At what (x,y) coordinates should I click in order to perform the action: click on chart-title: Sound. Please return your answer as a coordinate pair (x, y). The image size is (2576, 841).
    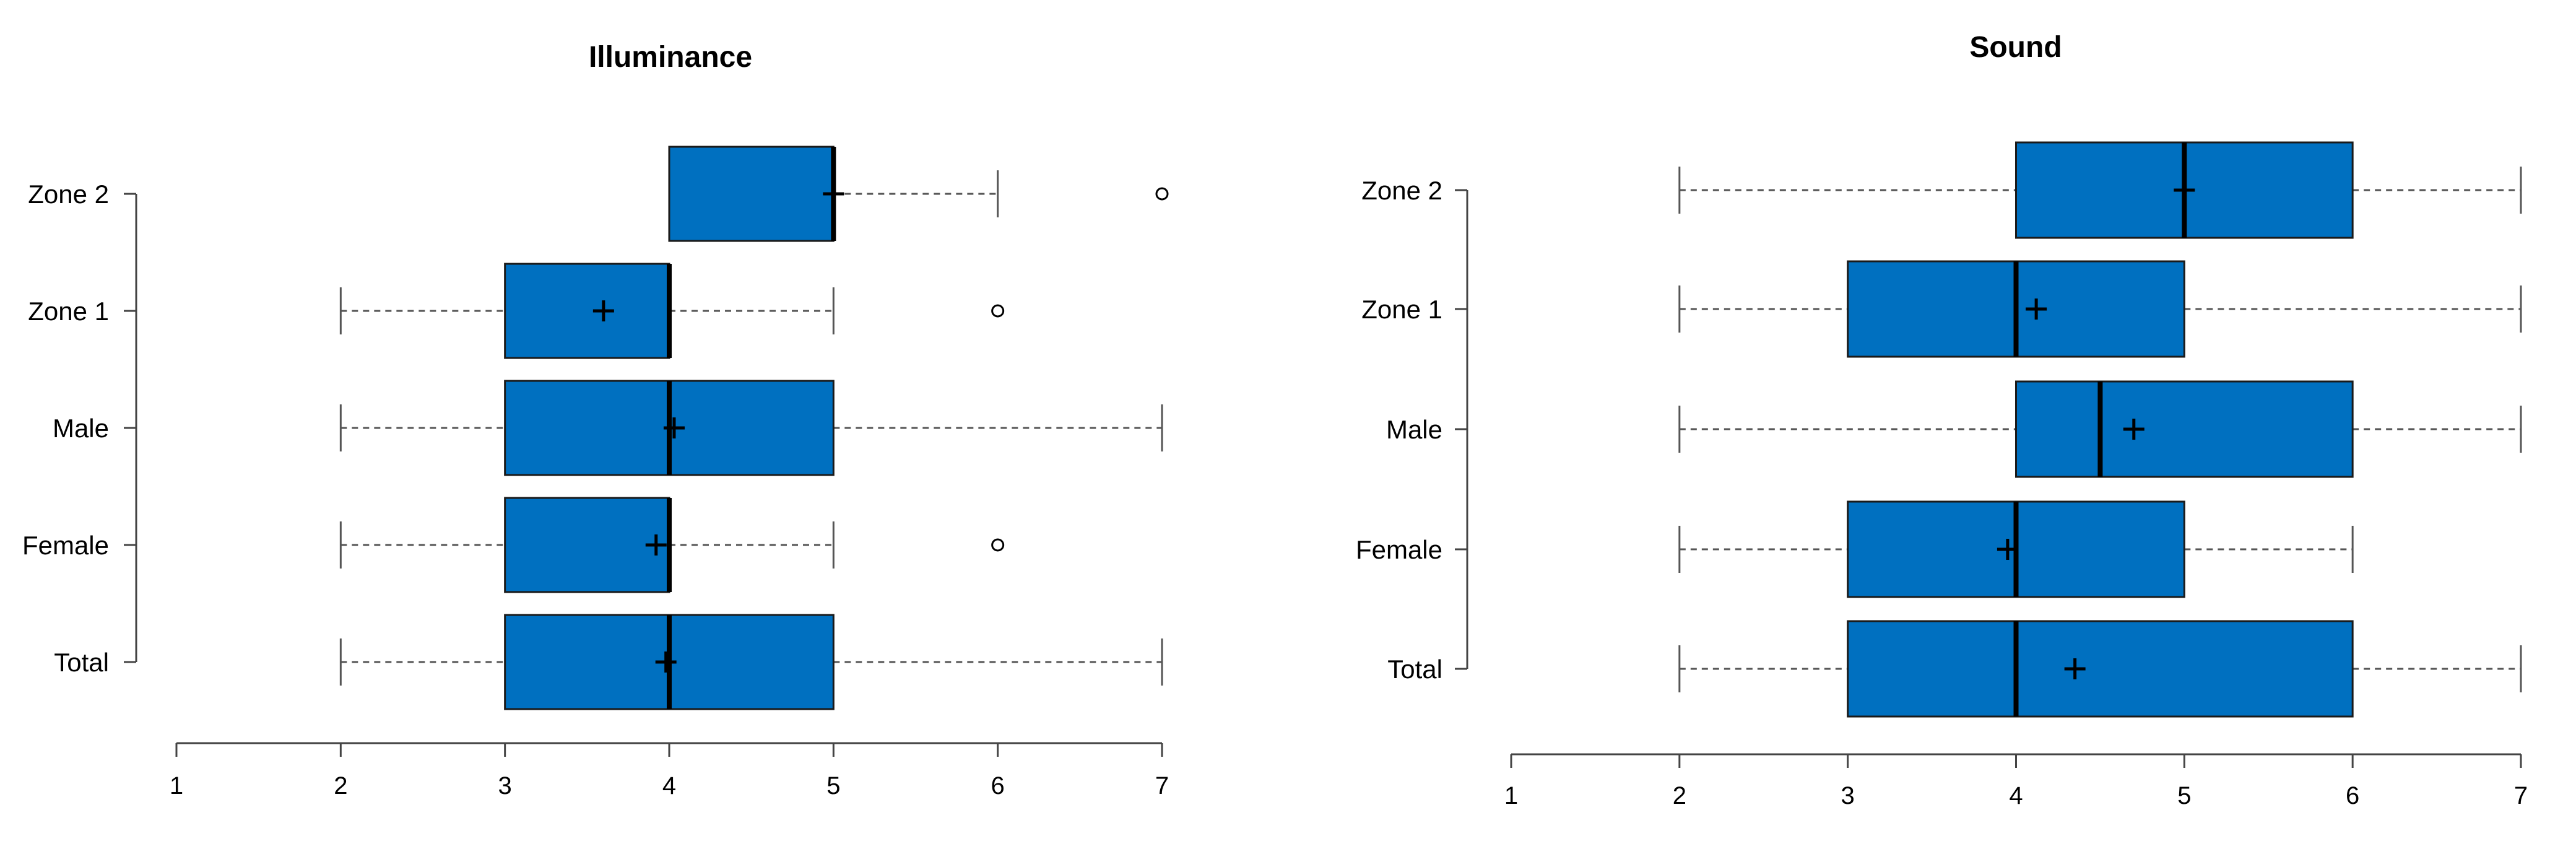
    Looking at the image, I should click on (2015, 47).